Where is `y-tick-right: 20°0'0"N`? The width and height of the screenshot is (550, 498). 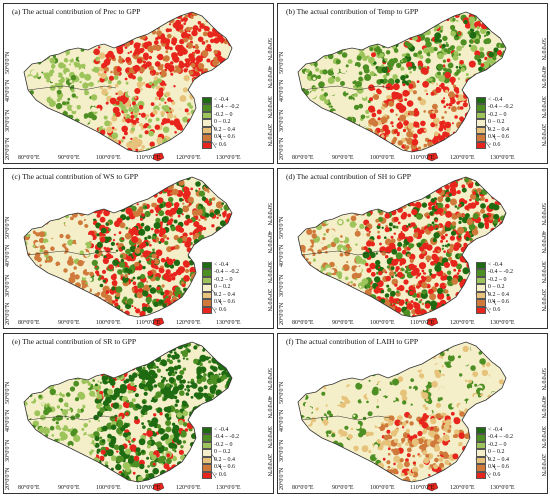 y-tick-right: 20°0'0"N is located at coordinates (269, 300).